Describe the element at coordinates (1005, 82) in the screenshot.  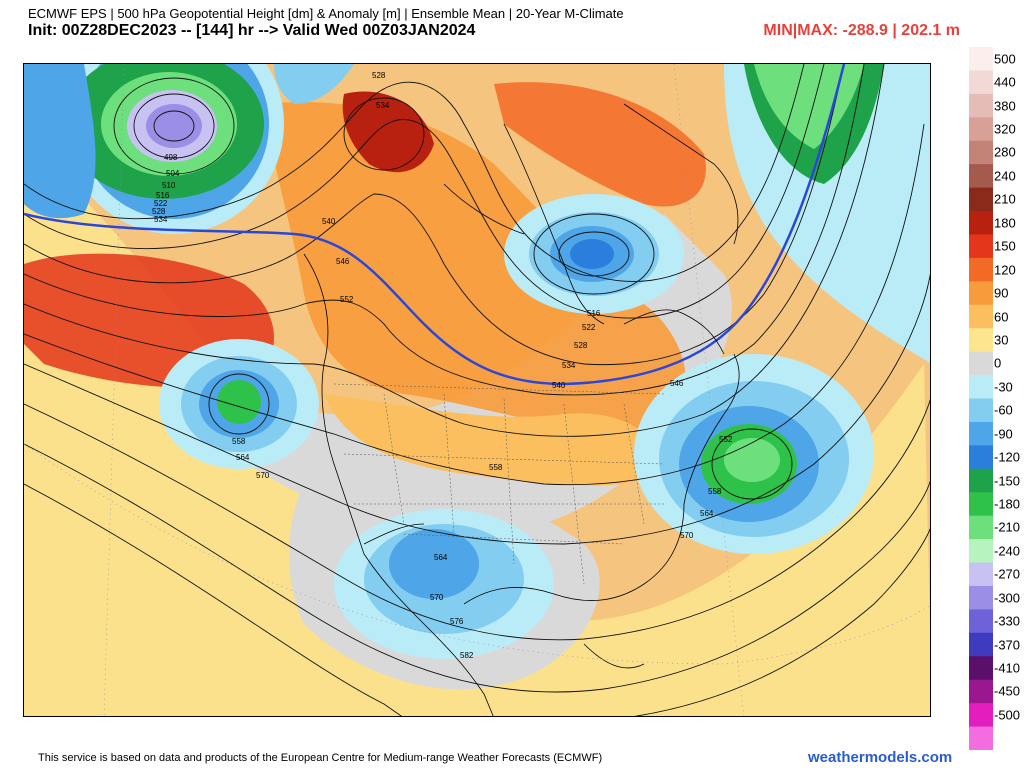
I see `colorbar-tick-label: 440` at that location.